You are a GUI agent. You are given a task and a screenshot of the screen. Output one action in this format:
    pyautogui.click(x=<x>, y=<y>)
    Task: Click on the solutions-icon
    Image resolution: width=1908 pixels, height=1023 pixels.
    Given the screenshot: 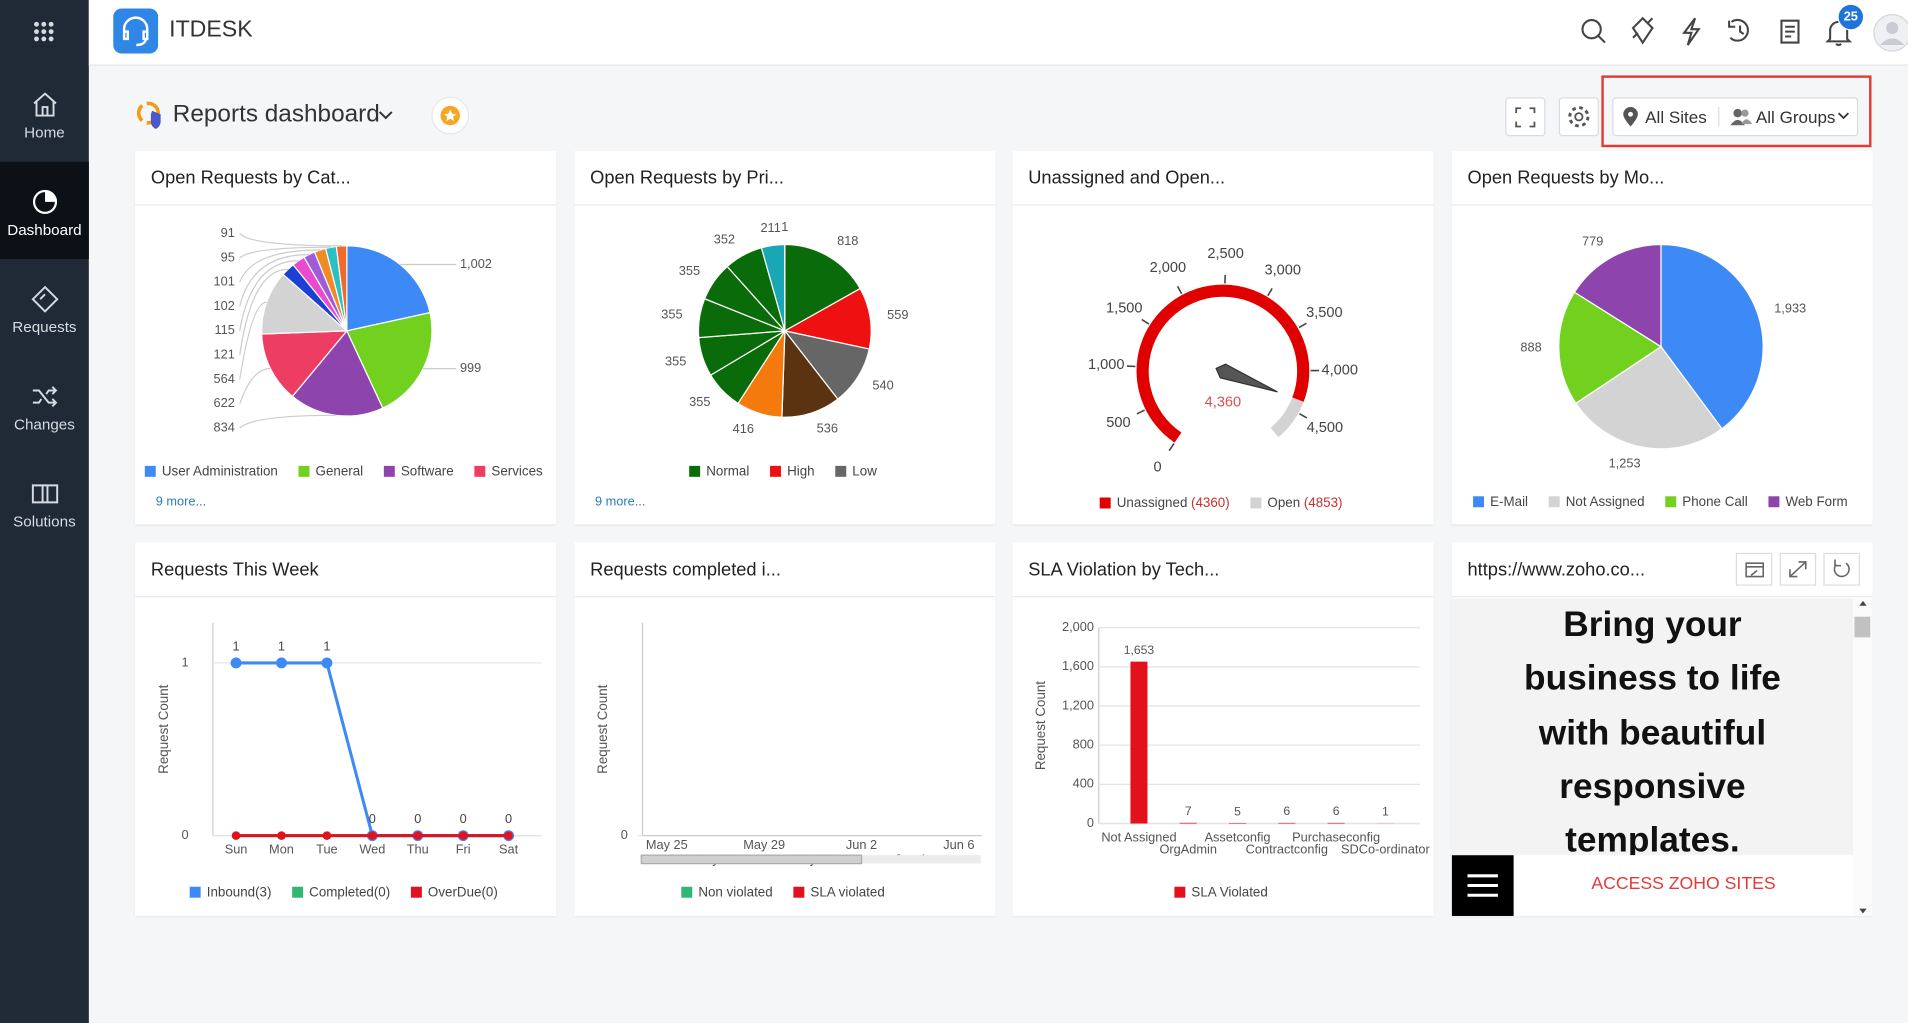 What is the action you would take?
    pyautogui.click(x=45, y=494)
    